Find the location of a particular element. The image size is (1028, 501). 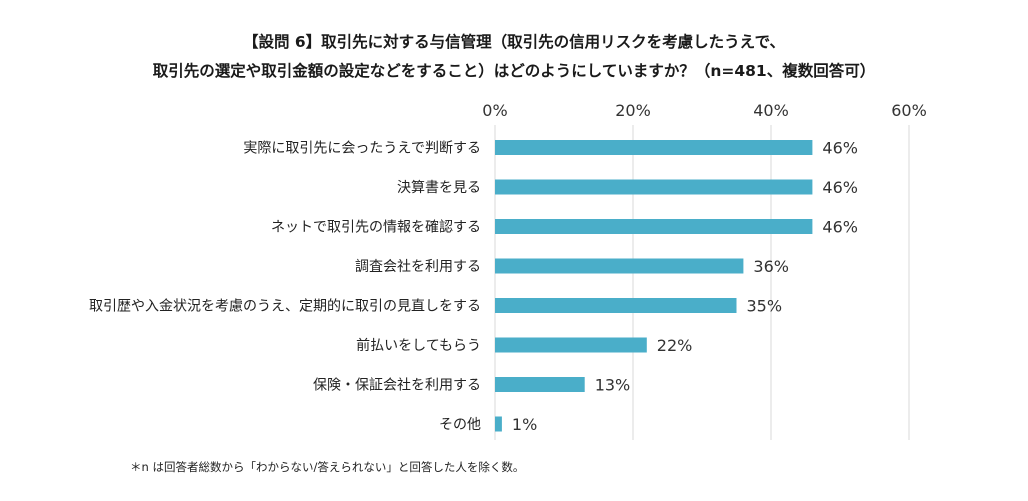

category-label: 決算書を見る is located at coordinates (439, 188).